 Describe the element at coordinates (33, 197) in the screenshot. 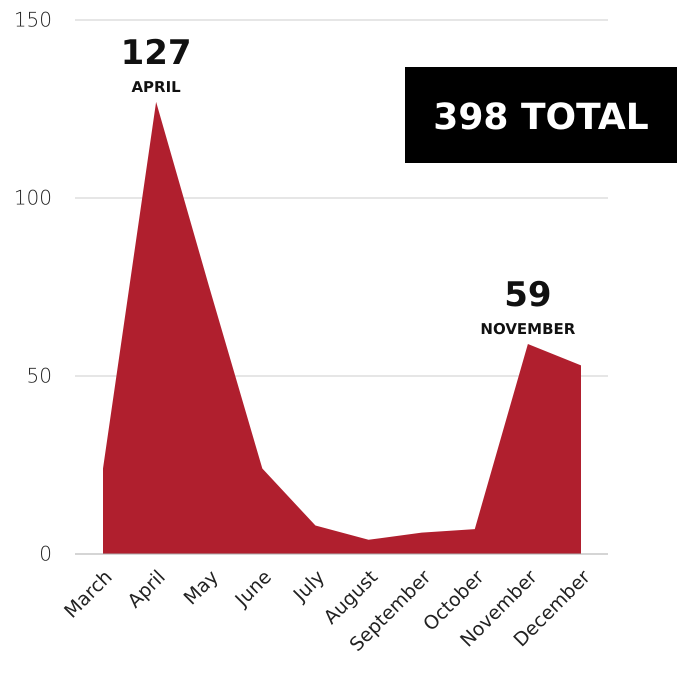

I see `y-tick-label: 100` at that location.